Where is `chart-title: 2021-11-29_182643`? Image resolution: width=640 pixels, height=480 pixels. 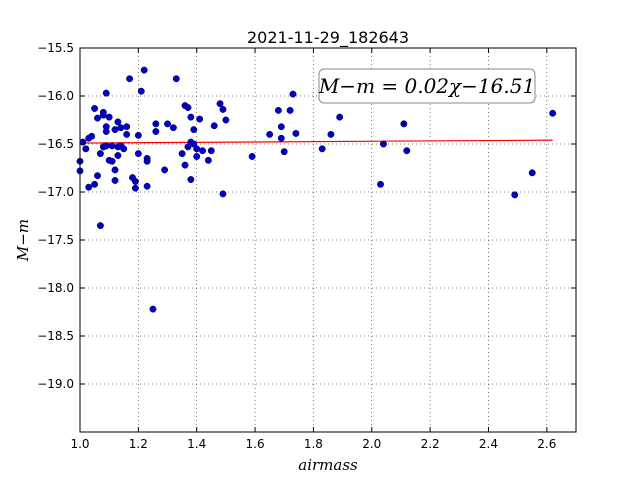 chart-title: 2021-11-29_182643 is located at coordinates (328, 38).